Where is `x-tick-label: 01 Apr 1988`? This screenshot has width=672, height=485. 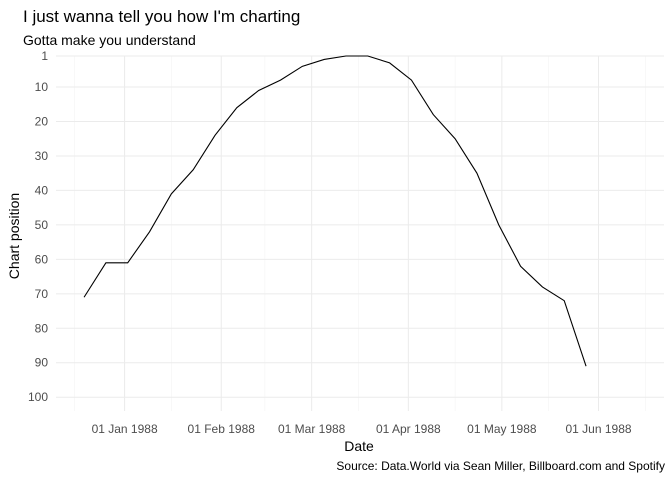 x-tick-label: 01 Apr 1988 is located at coordinates (408, 429).